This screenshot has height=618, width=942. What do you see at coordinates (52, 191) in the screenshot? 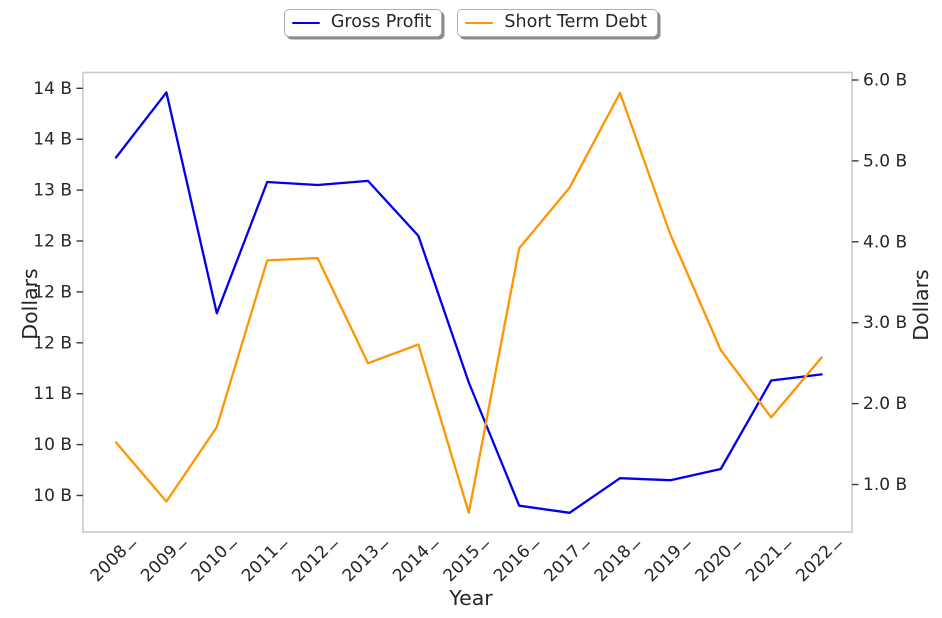
I see `left-y-tick-label: 13 B` at bounding box center [52, 191].